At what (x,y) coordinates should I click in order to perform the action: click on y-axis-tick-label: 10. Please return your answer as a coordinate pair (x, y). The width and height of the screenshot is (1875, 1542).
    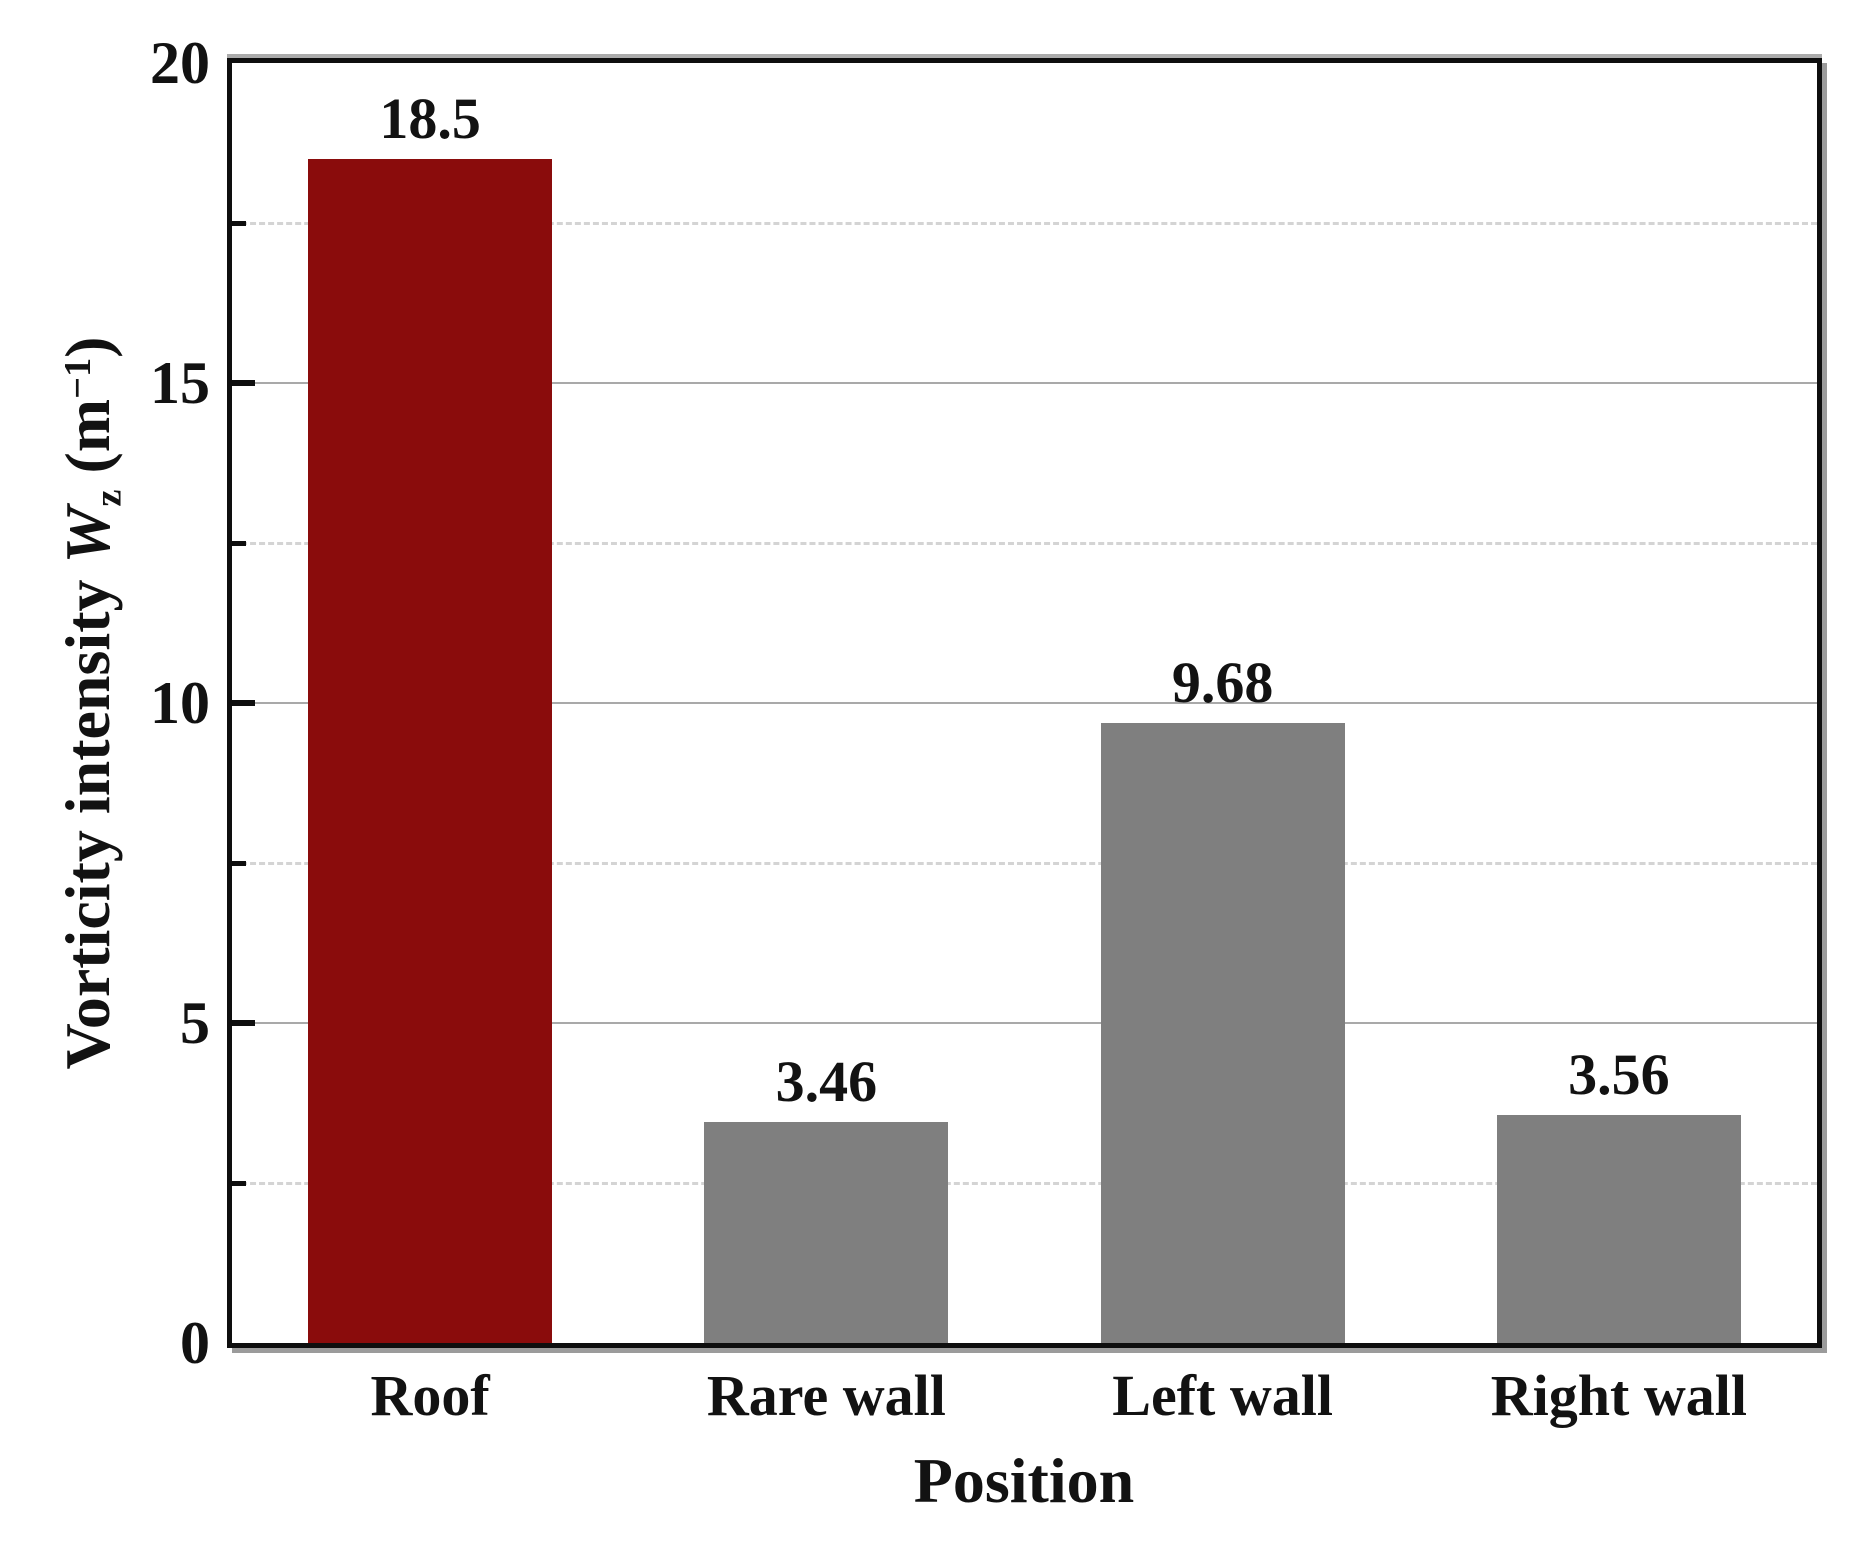
    Looking at the image, I should click on (180, 703).